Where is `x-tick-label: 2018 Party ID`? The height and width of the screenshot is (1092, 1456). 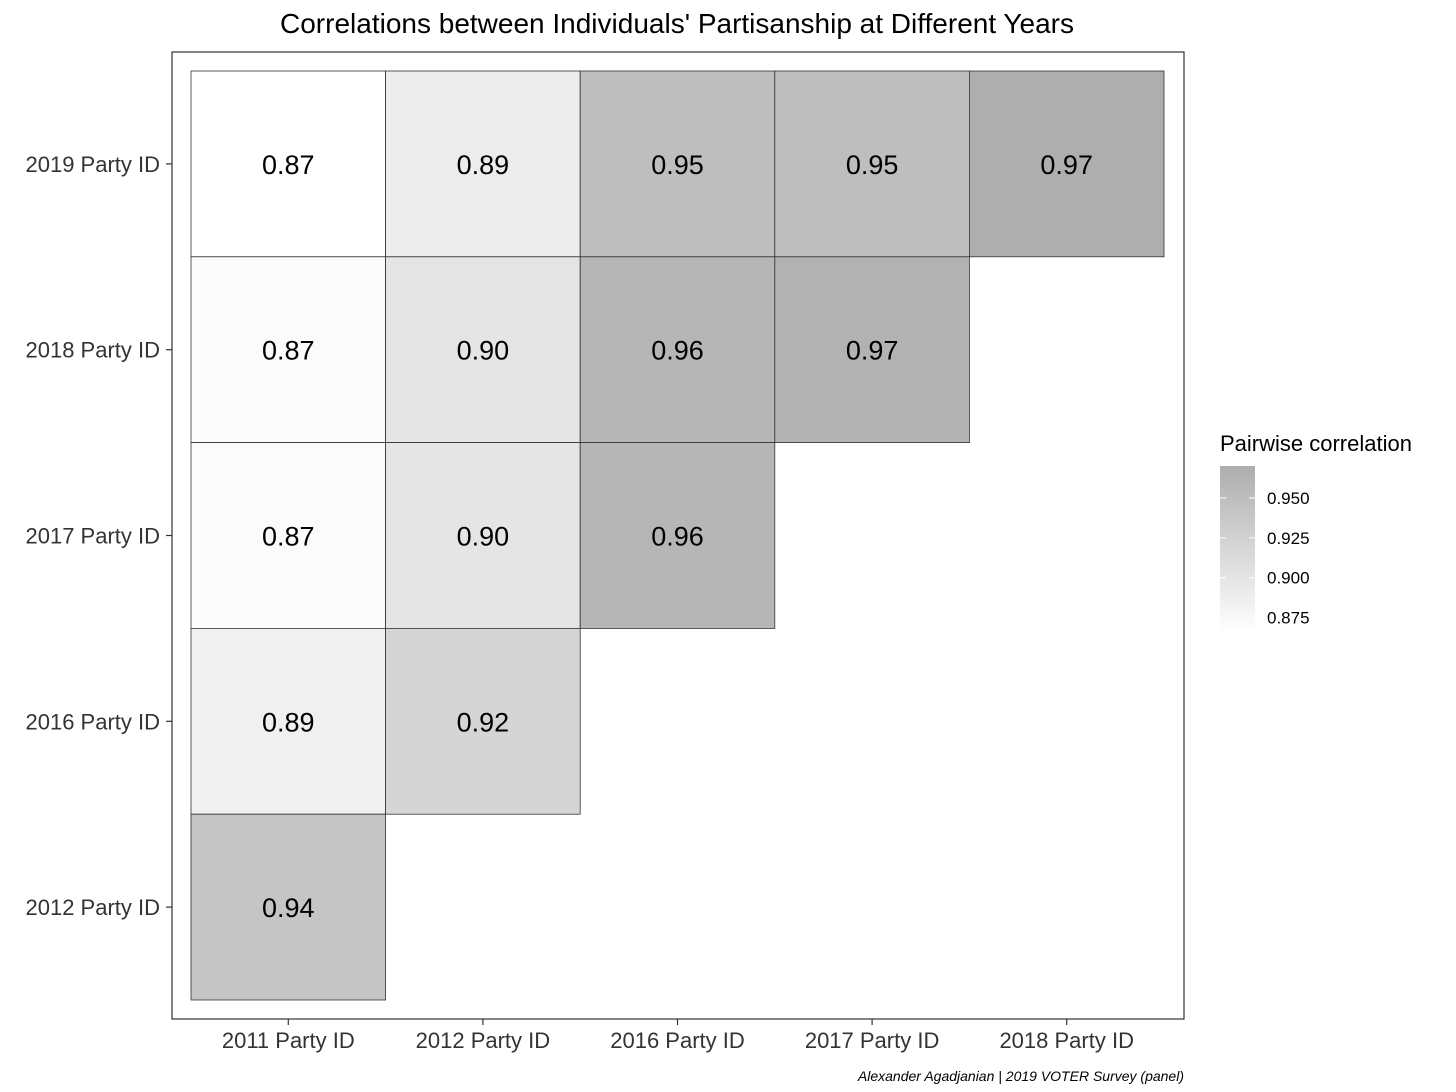 x-tick-label: 2018 Party ID is located at coordinates (1066, 1040).